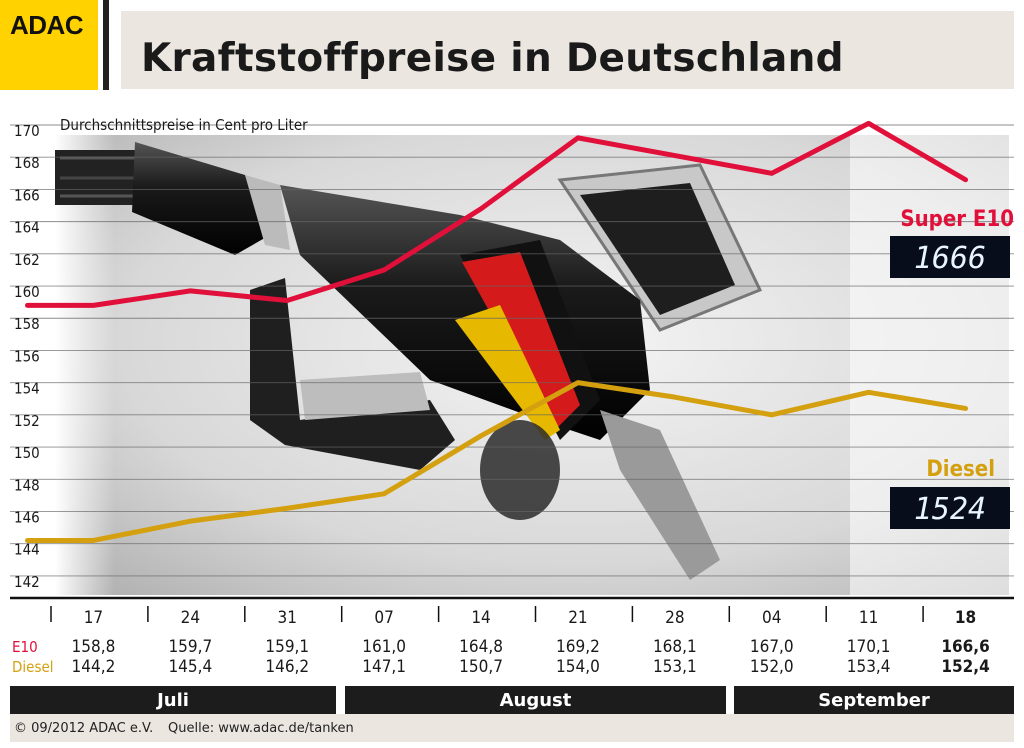  I want to click on data-value-label: 150,7, so click(481, 667).